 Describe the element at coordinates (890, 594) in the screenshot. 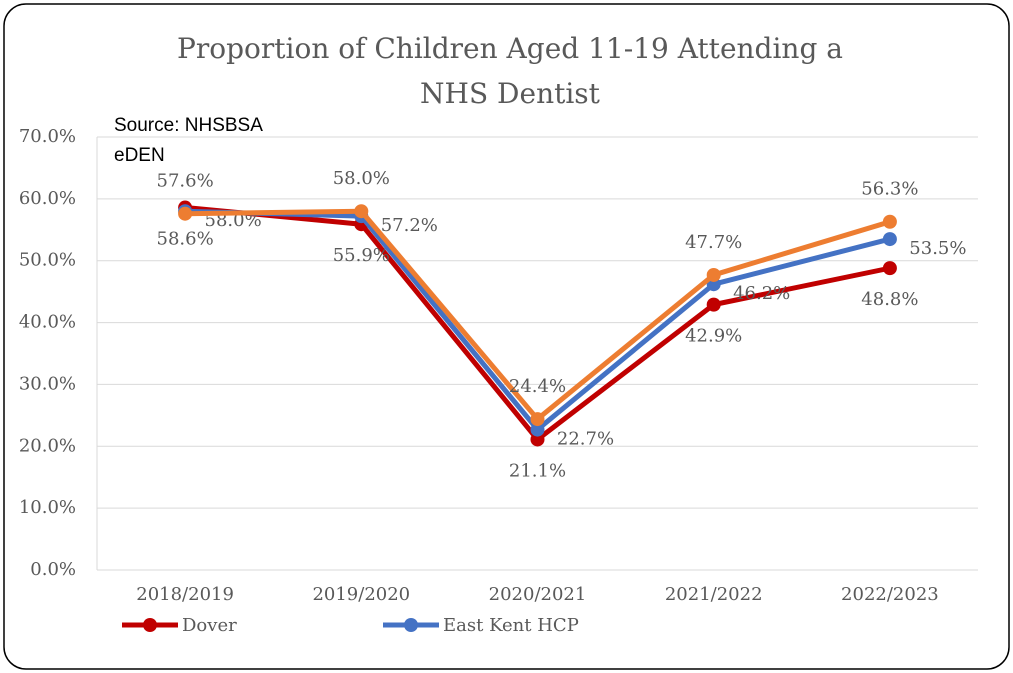

I see `x-tick-label: 2022/2023` at that location.